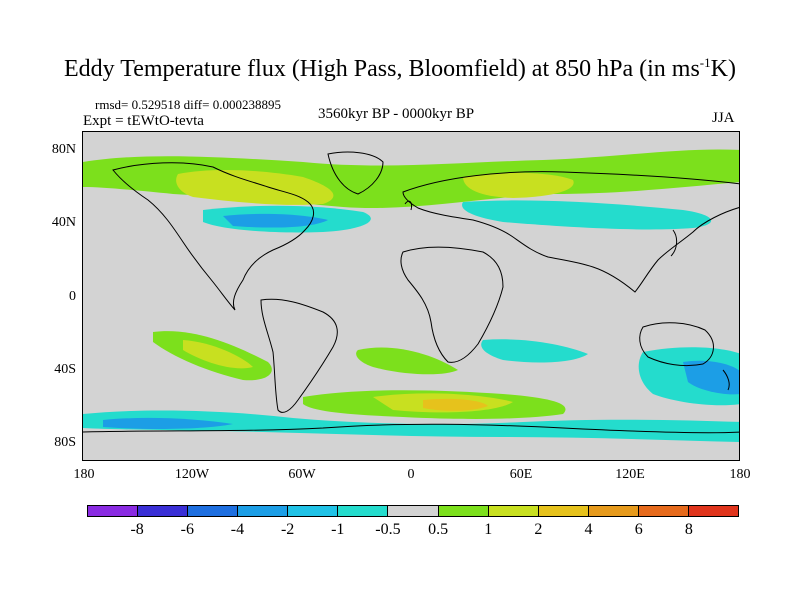 The height and width of the screenshot is (600, 800). I want to click on lon-label-60w: 60W, so click(302, 474).